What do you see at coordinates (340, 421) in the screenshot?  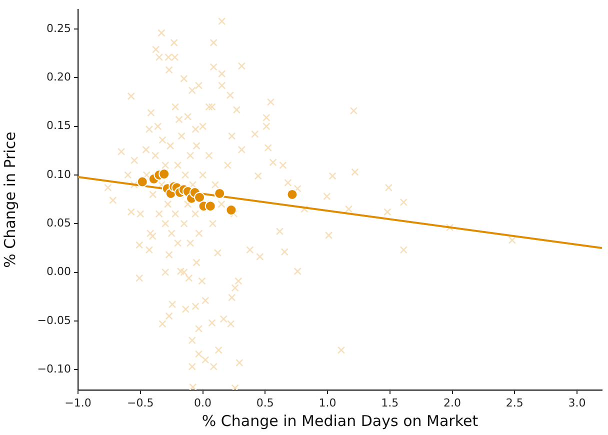 I see `x-axis-title: % Change in Median Days on Market` at bounding box center [340, 421].